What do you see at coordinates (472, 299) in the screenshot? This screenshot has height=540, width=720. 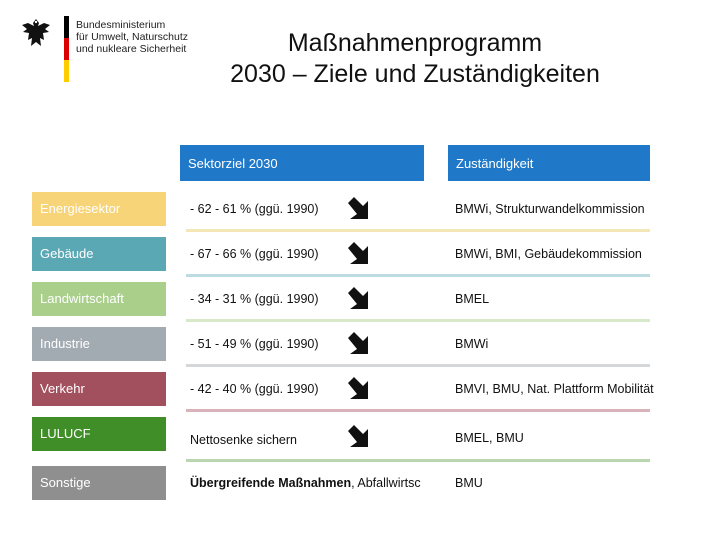 I see `responsibility: BMEL` at bounding box center [472, 299].